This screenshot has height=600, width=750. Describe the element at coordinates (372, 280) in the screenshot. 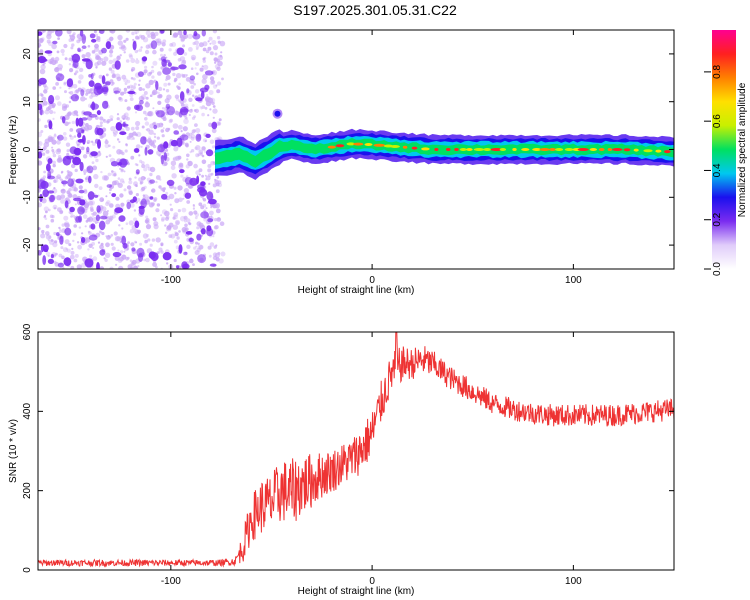

I see `spectrogram-x-tick-label: 0` at that location.